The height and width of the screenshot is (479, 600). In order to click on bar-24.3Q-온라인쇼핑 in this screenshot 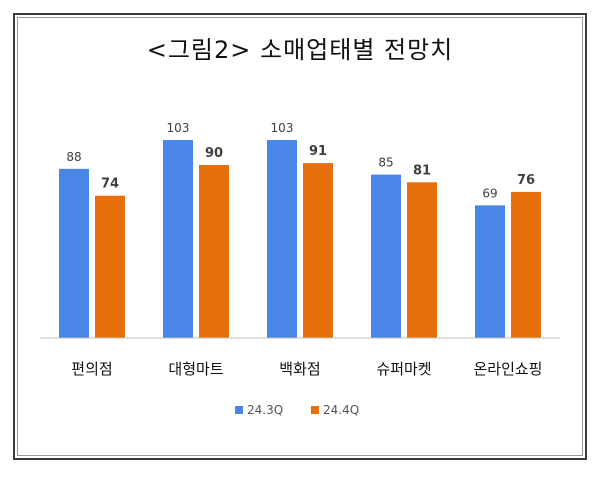, I will do `click(490, 271)`.